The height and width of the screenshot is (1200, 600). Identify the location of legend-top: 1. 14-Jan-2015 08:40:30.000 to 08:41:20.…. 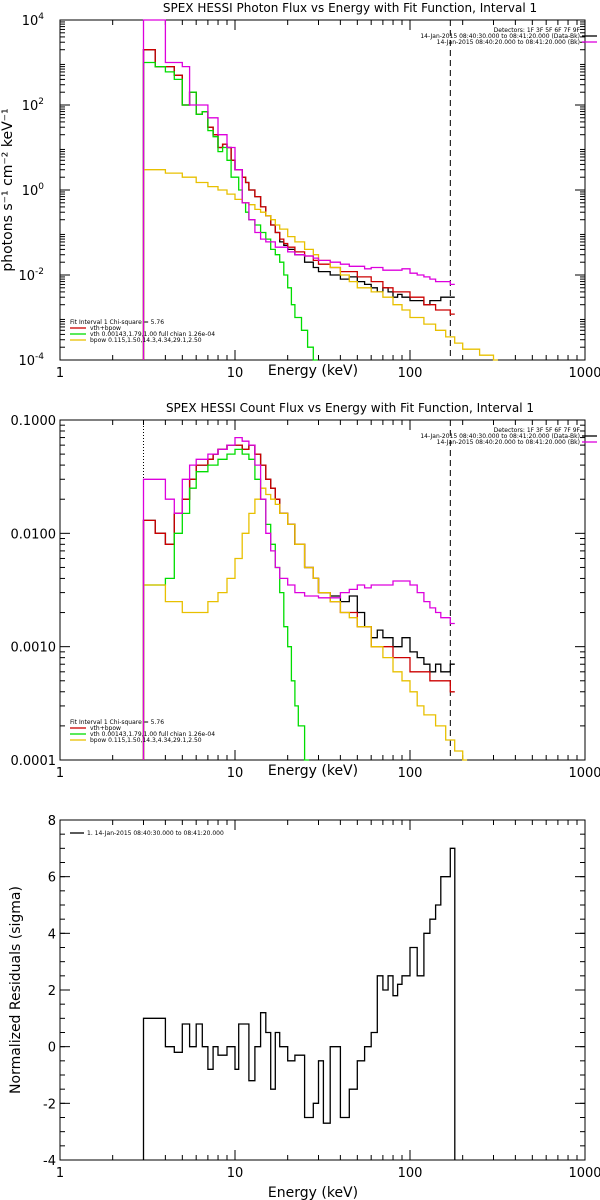
(147, 833).